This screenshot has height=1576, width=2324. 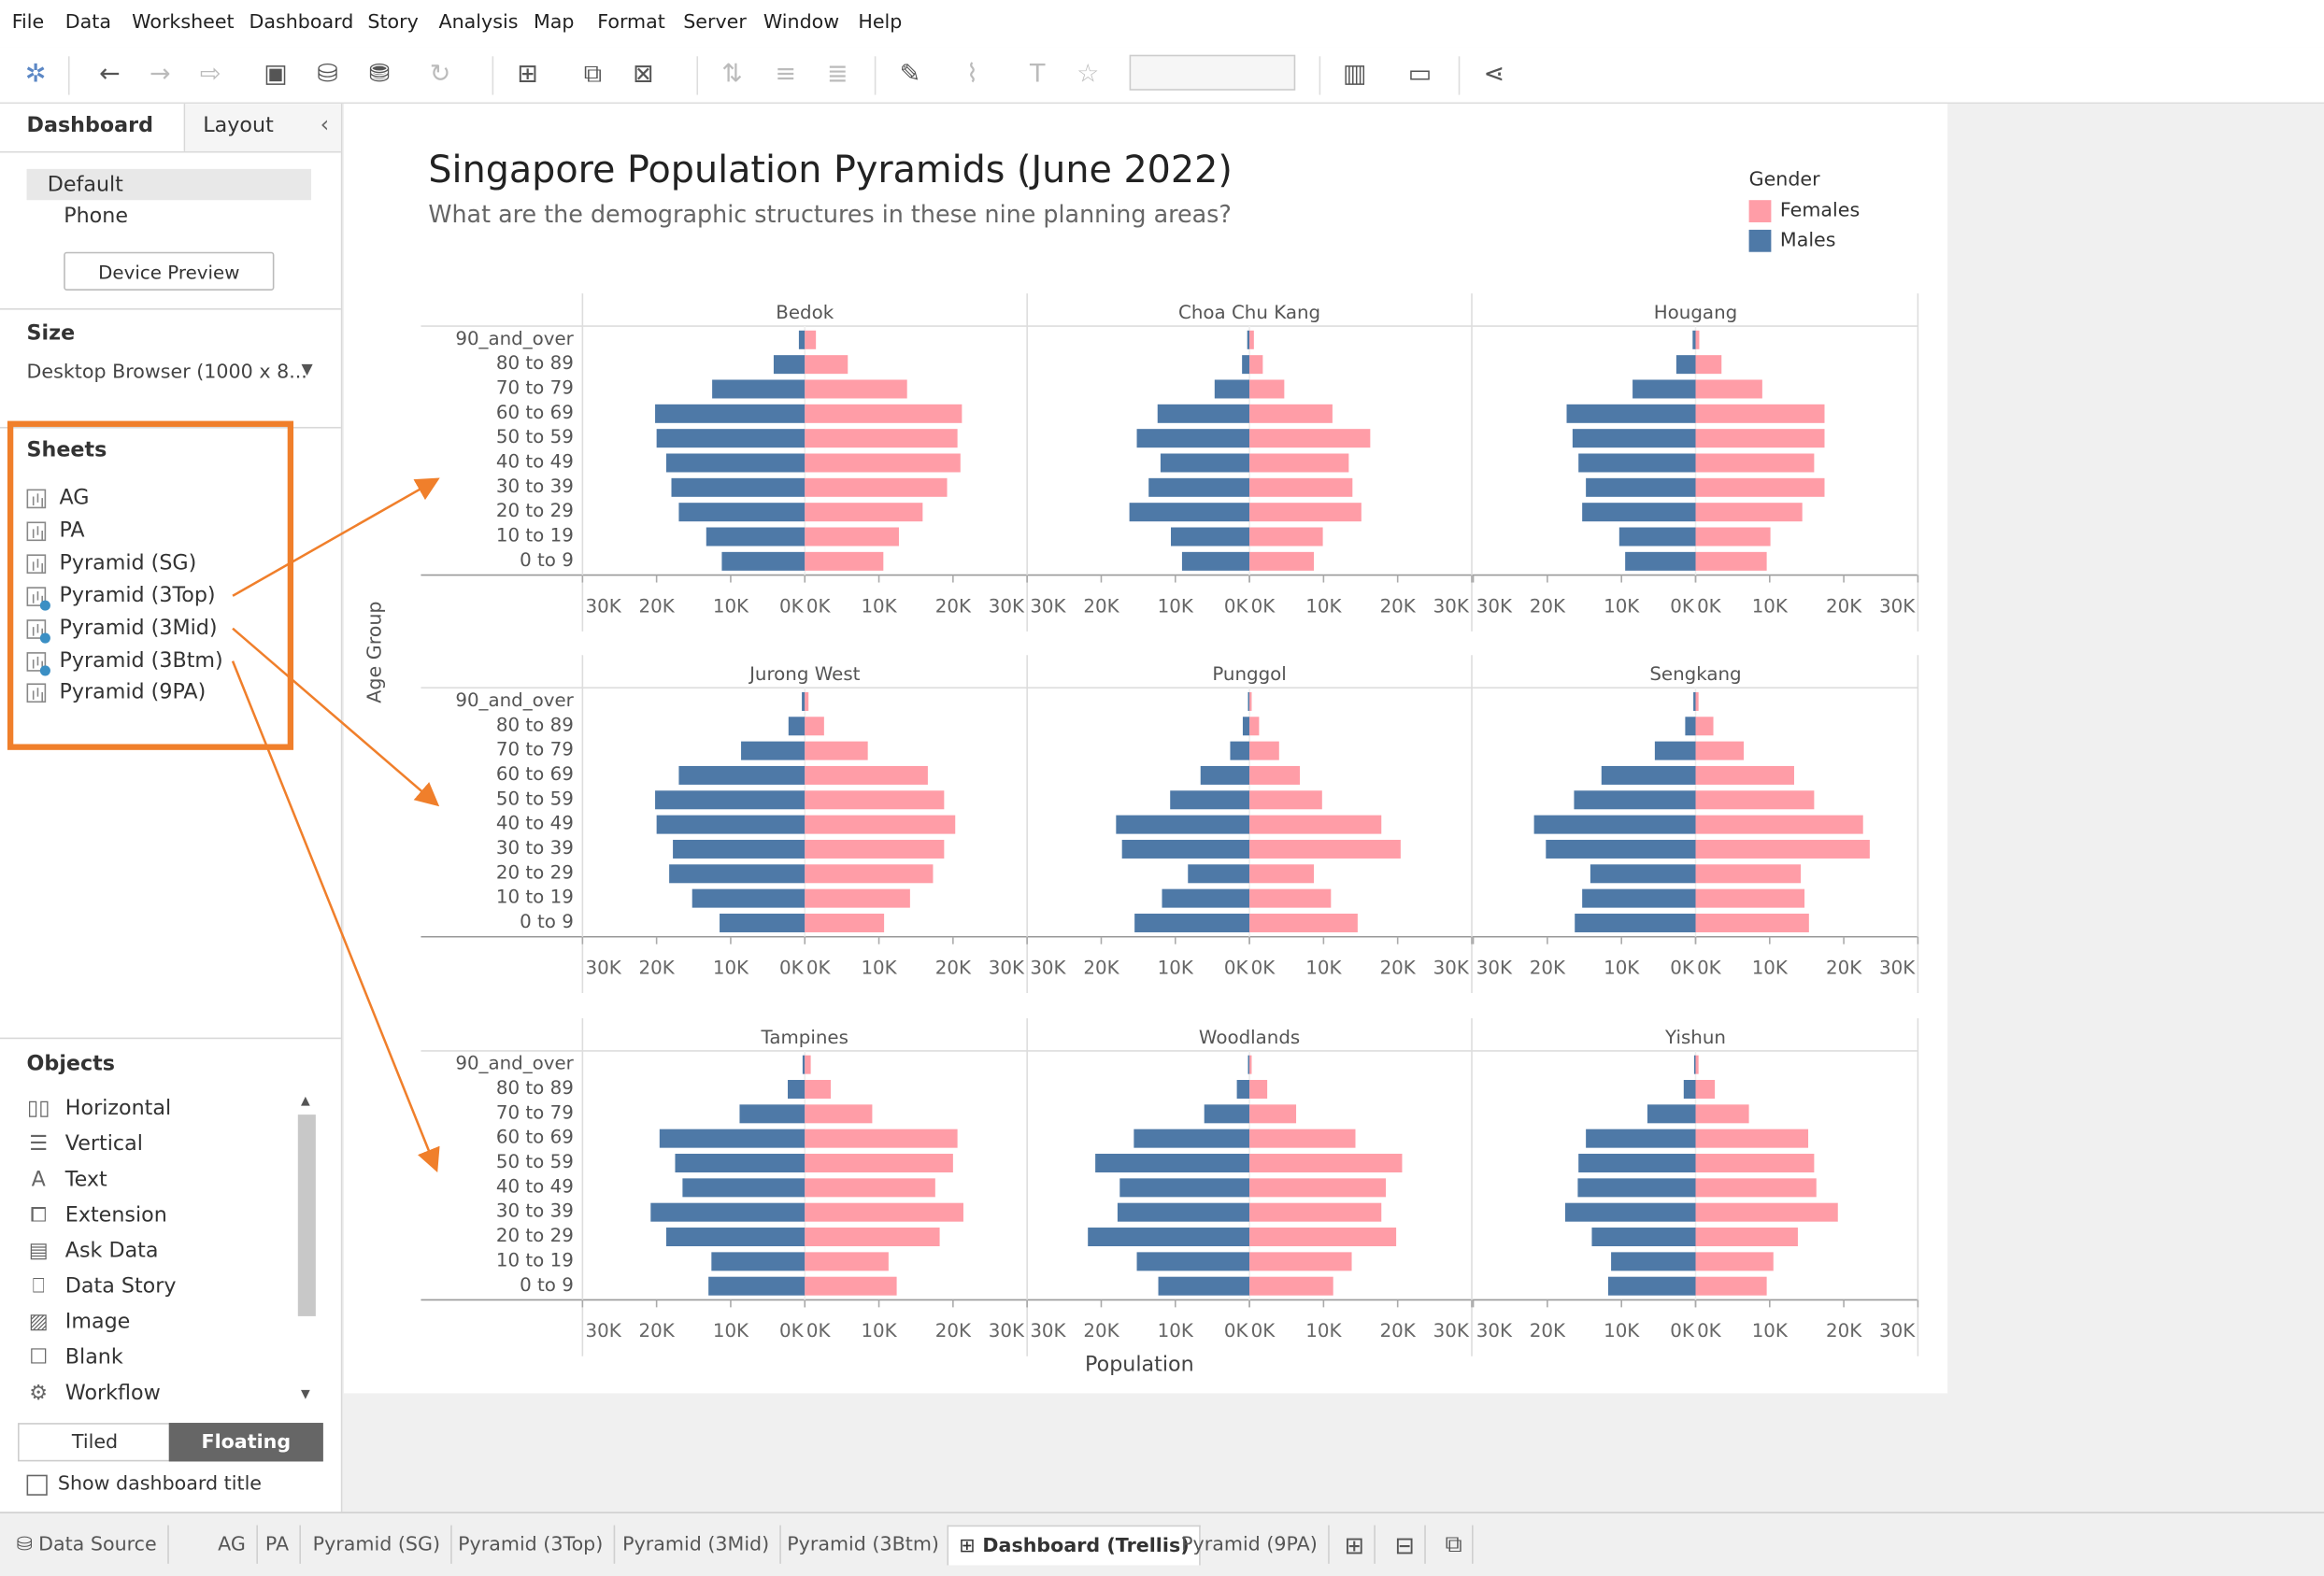 I want to click on sheet-item-ag: AG, so click(x=58, y=498).